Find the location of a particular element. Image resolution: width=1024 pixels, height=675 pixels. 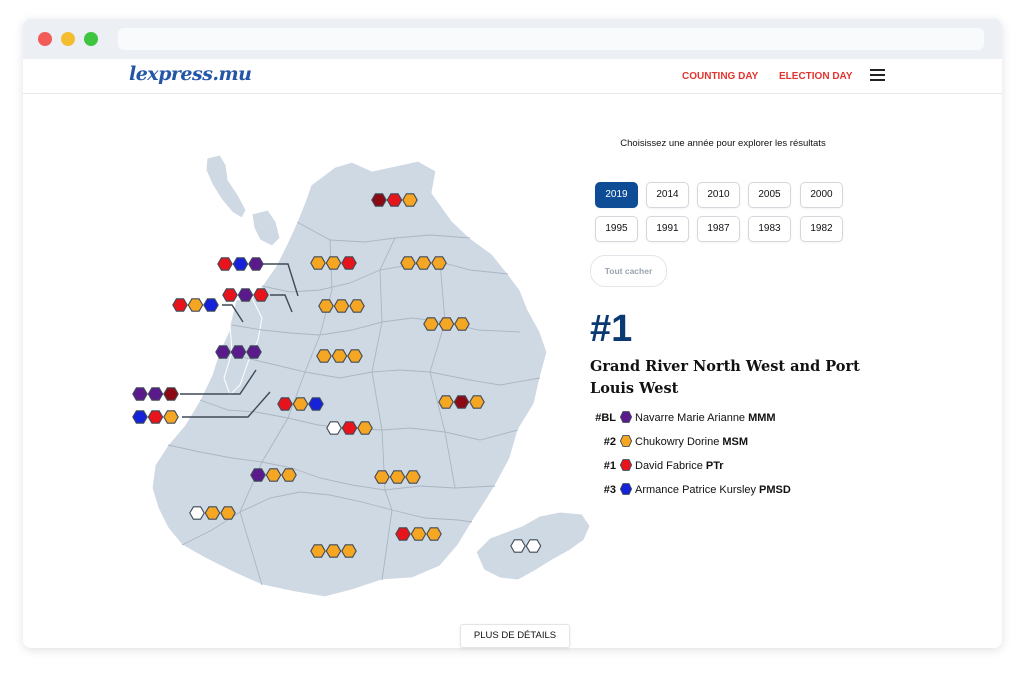

northern-islet is located at coordinates (266, 228).